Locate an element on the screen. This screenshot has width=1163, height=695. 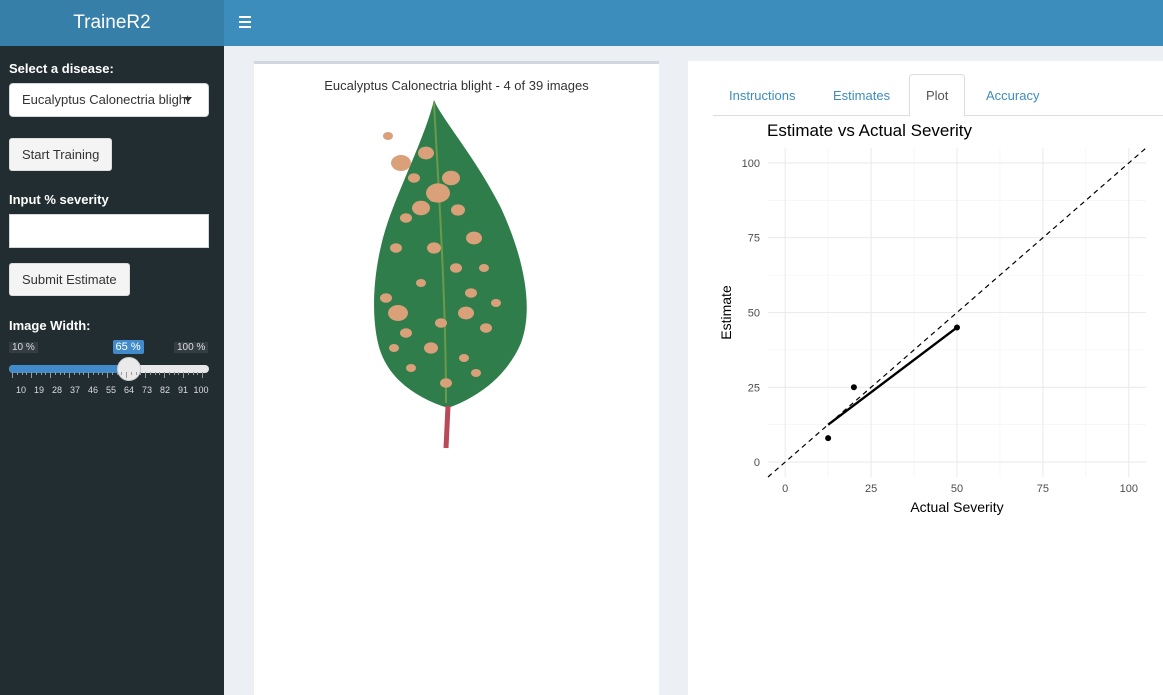
slider-ticks is located at coordinates (107, 377).